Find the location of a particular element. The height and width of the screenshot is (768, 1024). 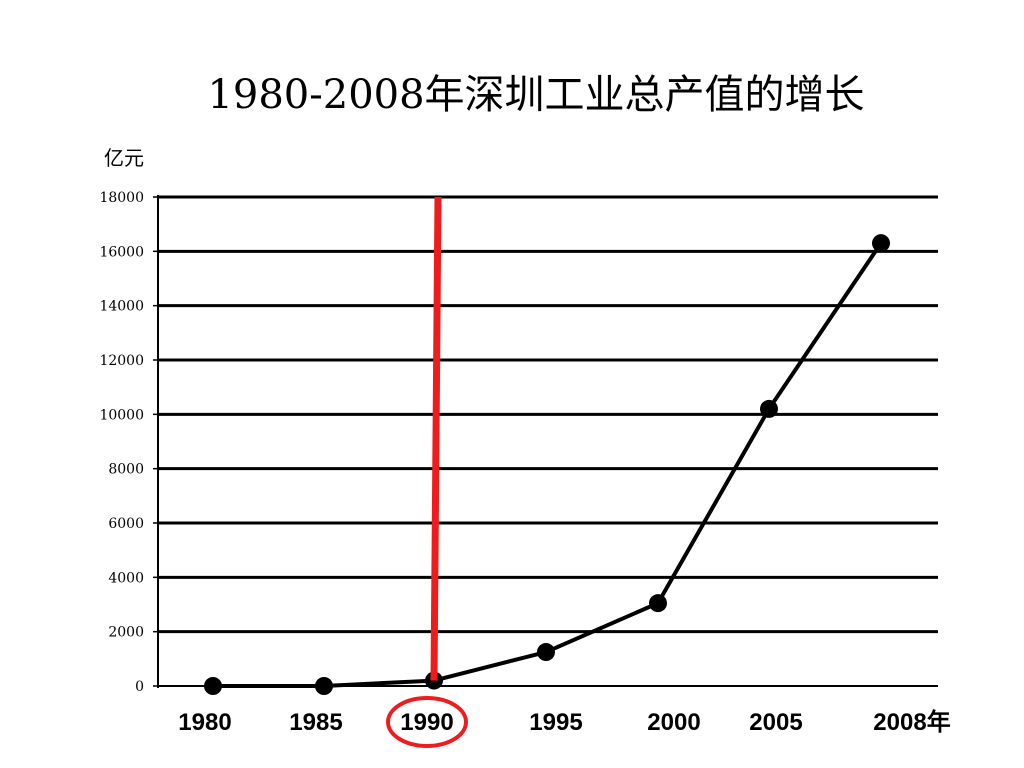

x-tick-labels: 1980 1985 1990 1995 2000 2005 2008年 is located at coordinates (564, 722).